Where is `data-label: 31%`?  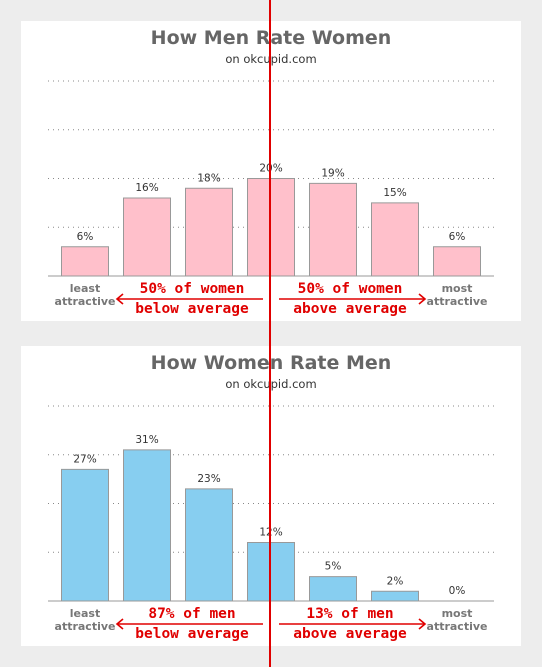
data-label: 31% is located at coordinates (146, 440).